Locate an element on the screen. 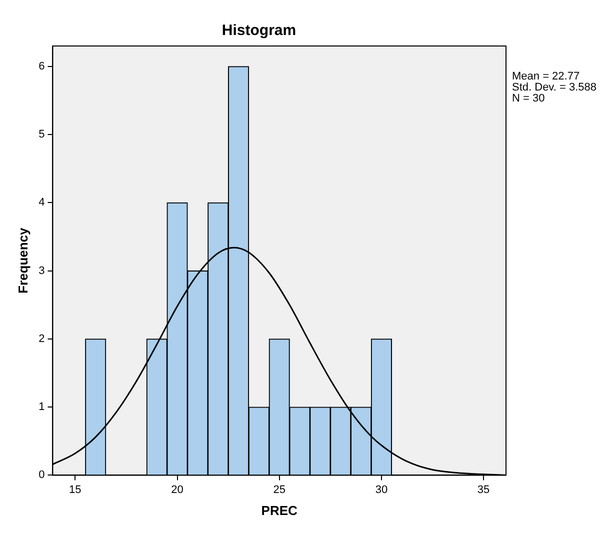 This screenshot has width=607, height=533. y-tick-label: 5 is located at coordinates (41, 134).